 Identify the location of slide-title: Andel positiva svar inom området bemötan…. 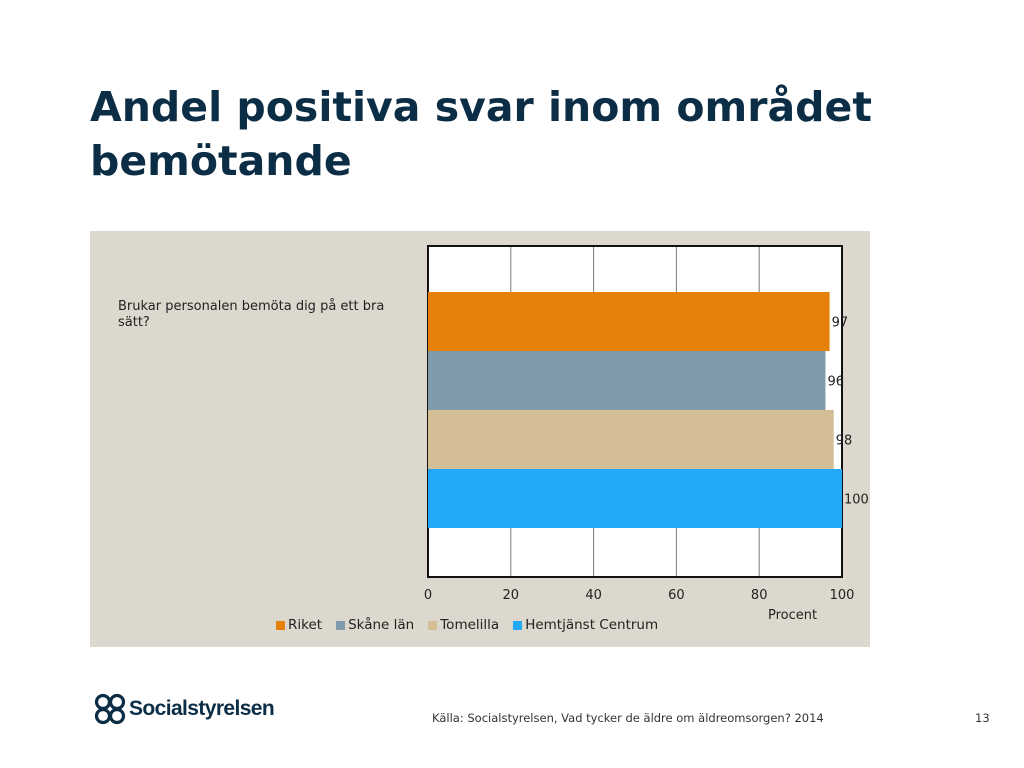
(481, 134).